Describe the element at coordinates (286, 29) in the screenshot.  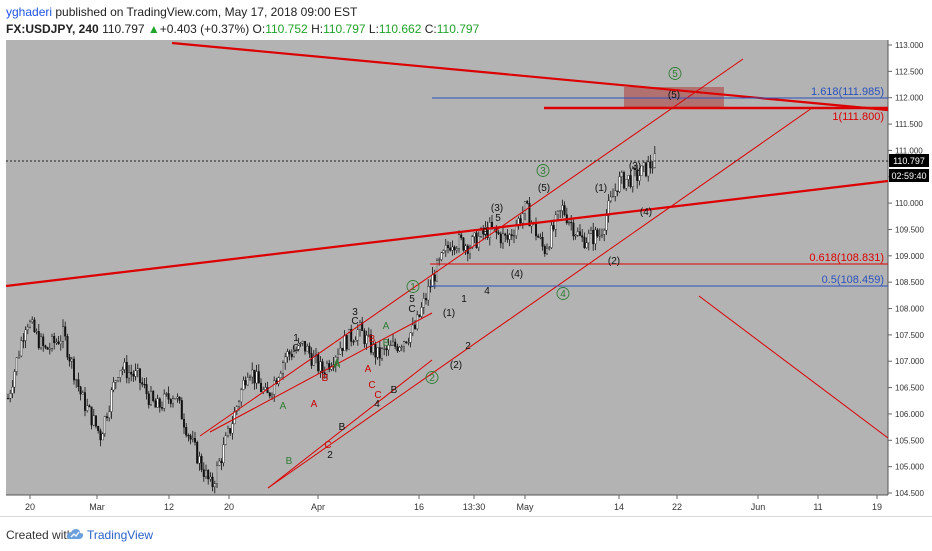
I see `open-value: 110.752` at that location.